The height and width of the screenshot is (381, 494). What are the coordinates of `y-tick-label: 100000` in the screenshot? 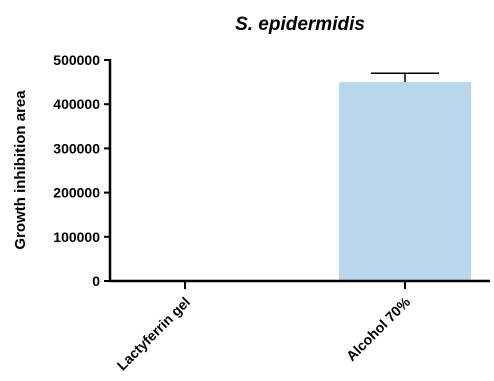 It's located at (76, 237).